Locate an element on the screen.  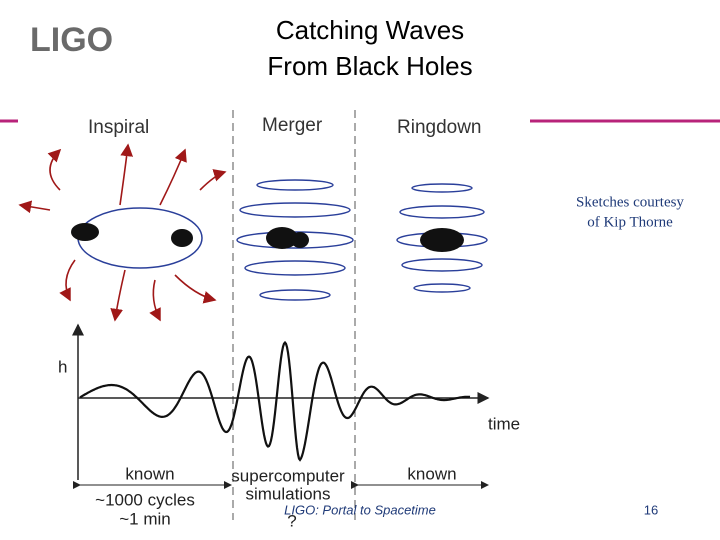
inspiral-sketch is located at coordinates (122, 232).